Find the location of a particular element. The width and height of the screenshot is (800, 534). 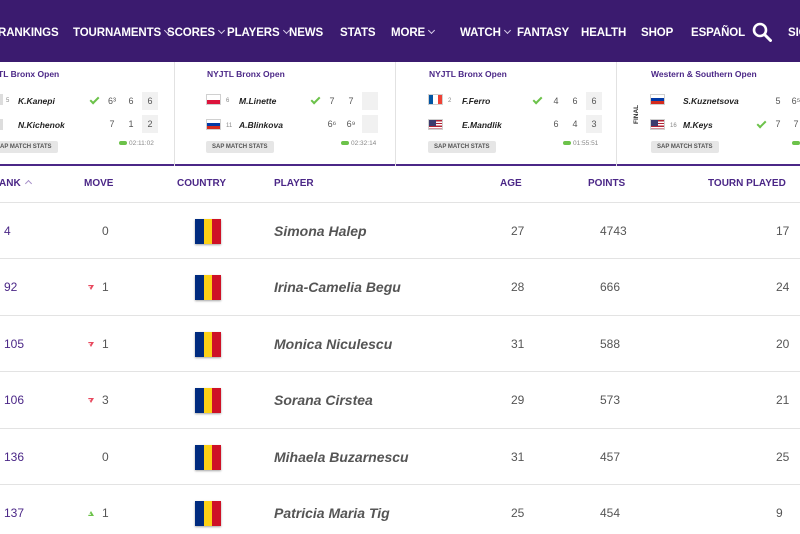

nav-health: HEALTH is located at coordinates (604, 33).